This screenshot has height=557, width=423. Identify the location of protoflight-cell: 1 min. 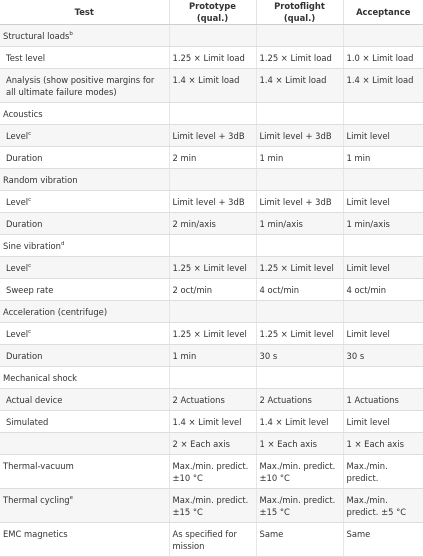
(299, 158).